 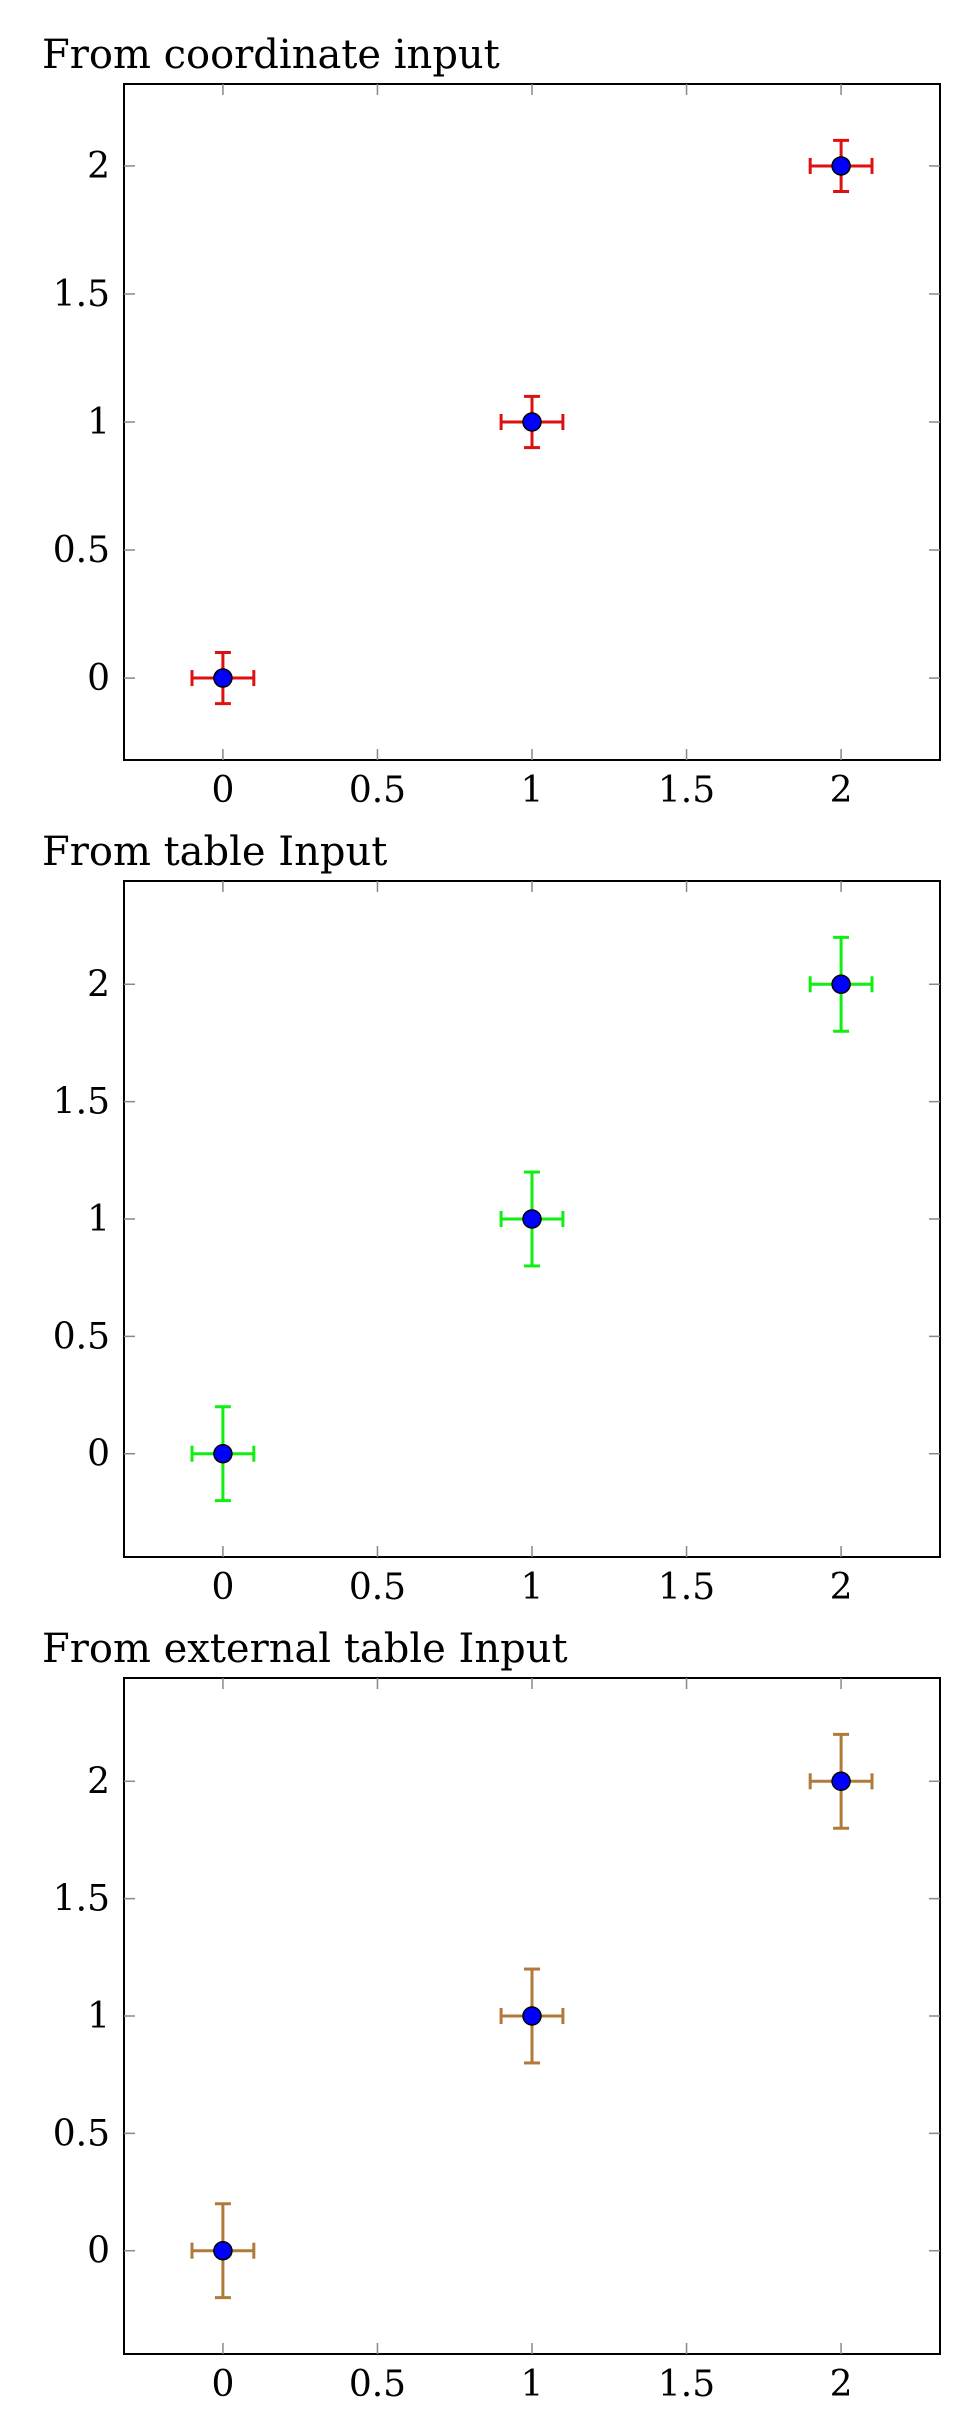 I want to click on chart-title: From external table Input, so click(x=305, y=1649).